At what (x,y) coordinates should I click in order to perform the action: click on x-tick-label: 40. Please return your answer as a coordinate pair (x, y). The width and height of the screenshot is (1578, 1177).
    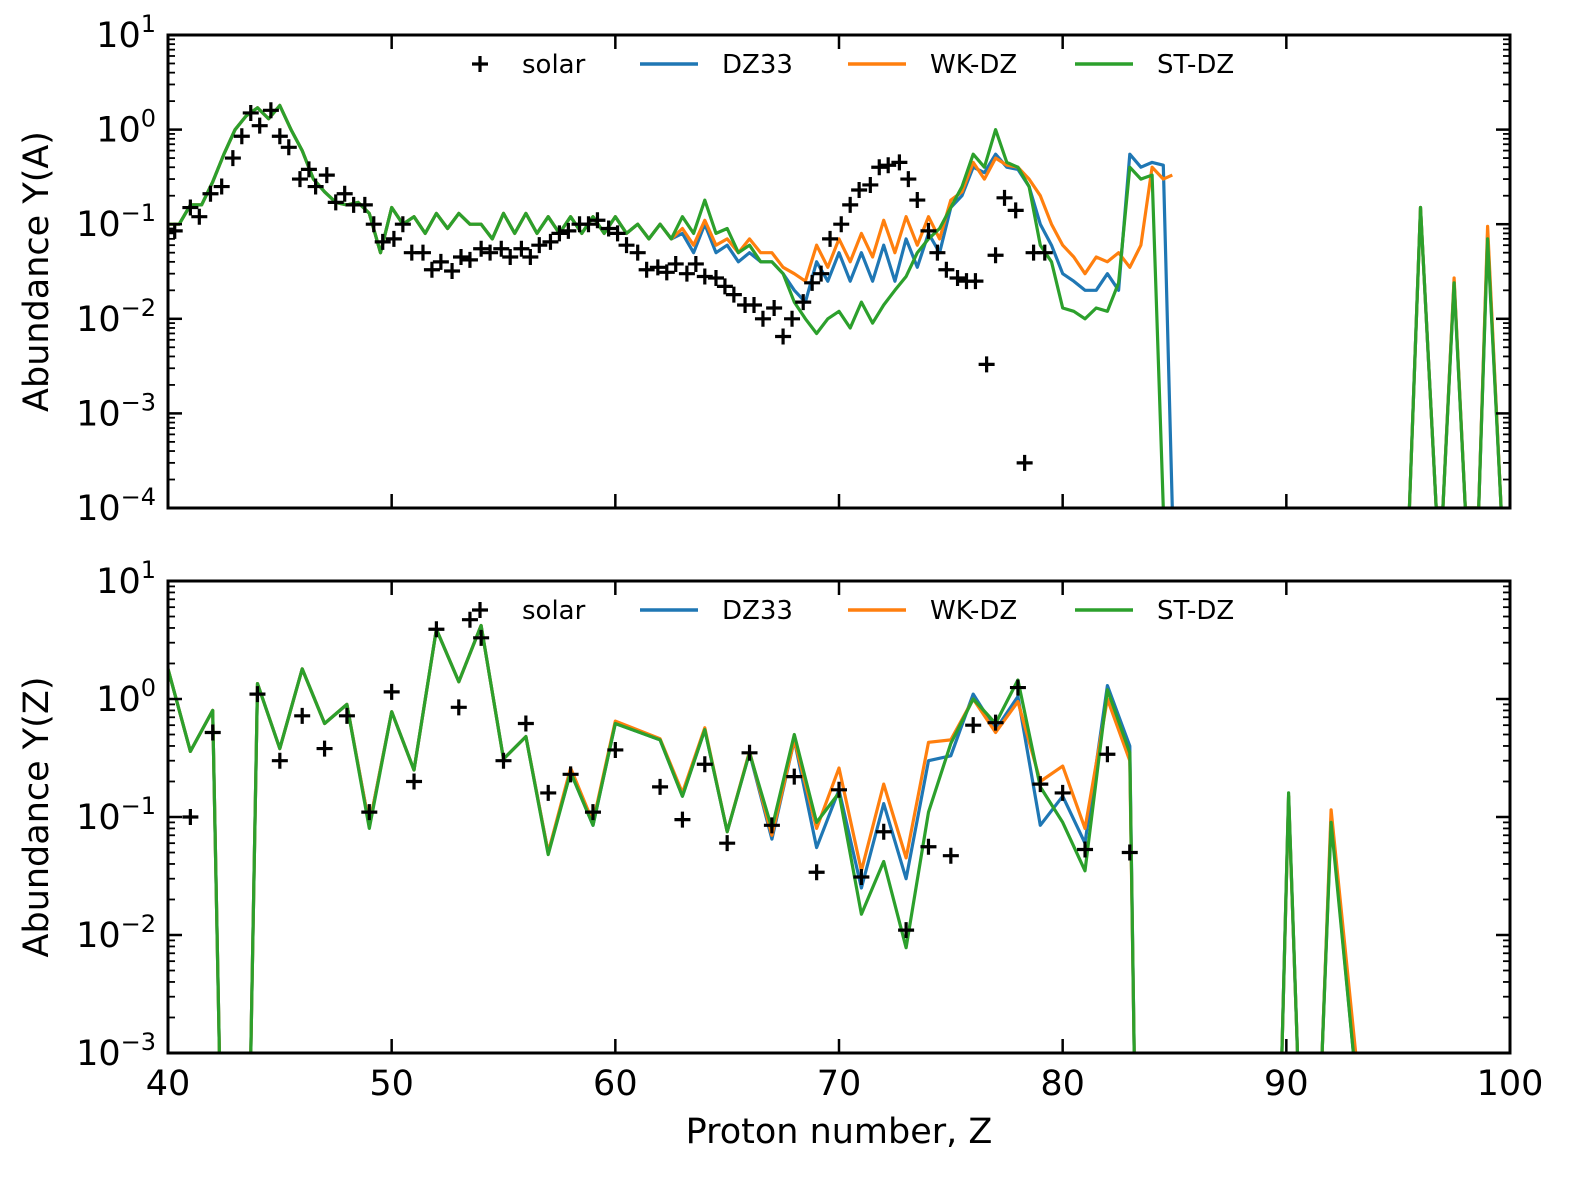
    Looking at the image, I should click on (168, 1084).